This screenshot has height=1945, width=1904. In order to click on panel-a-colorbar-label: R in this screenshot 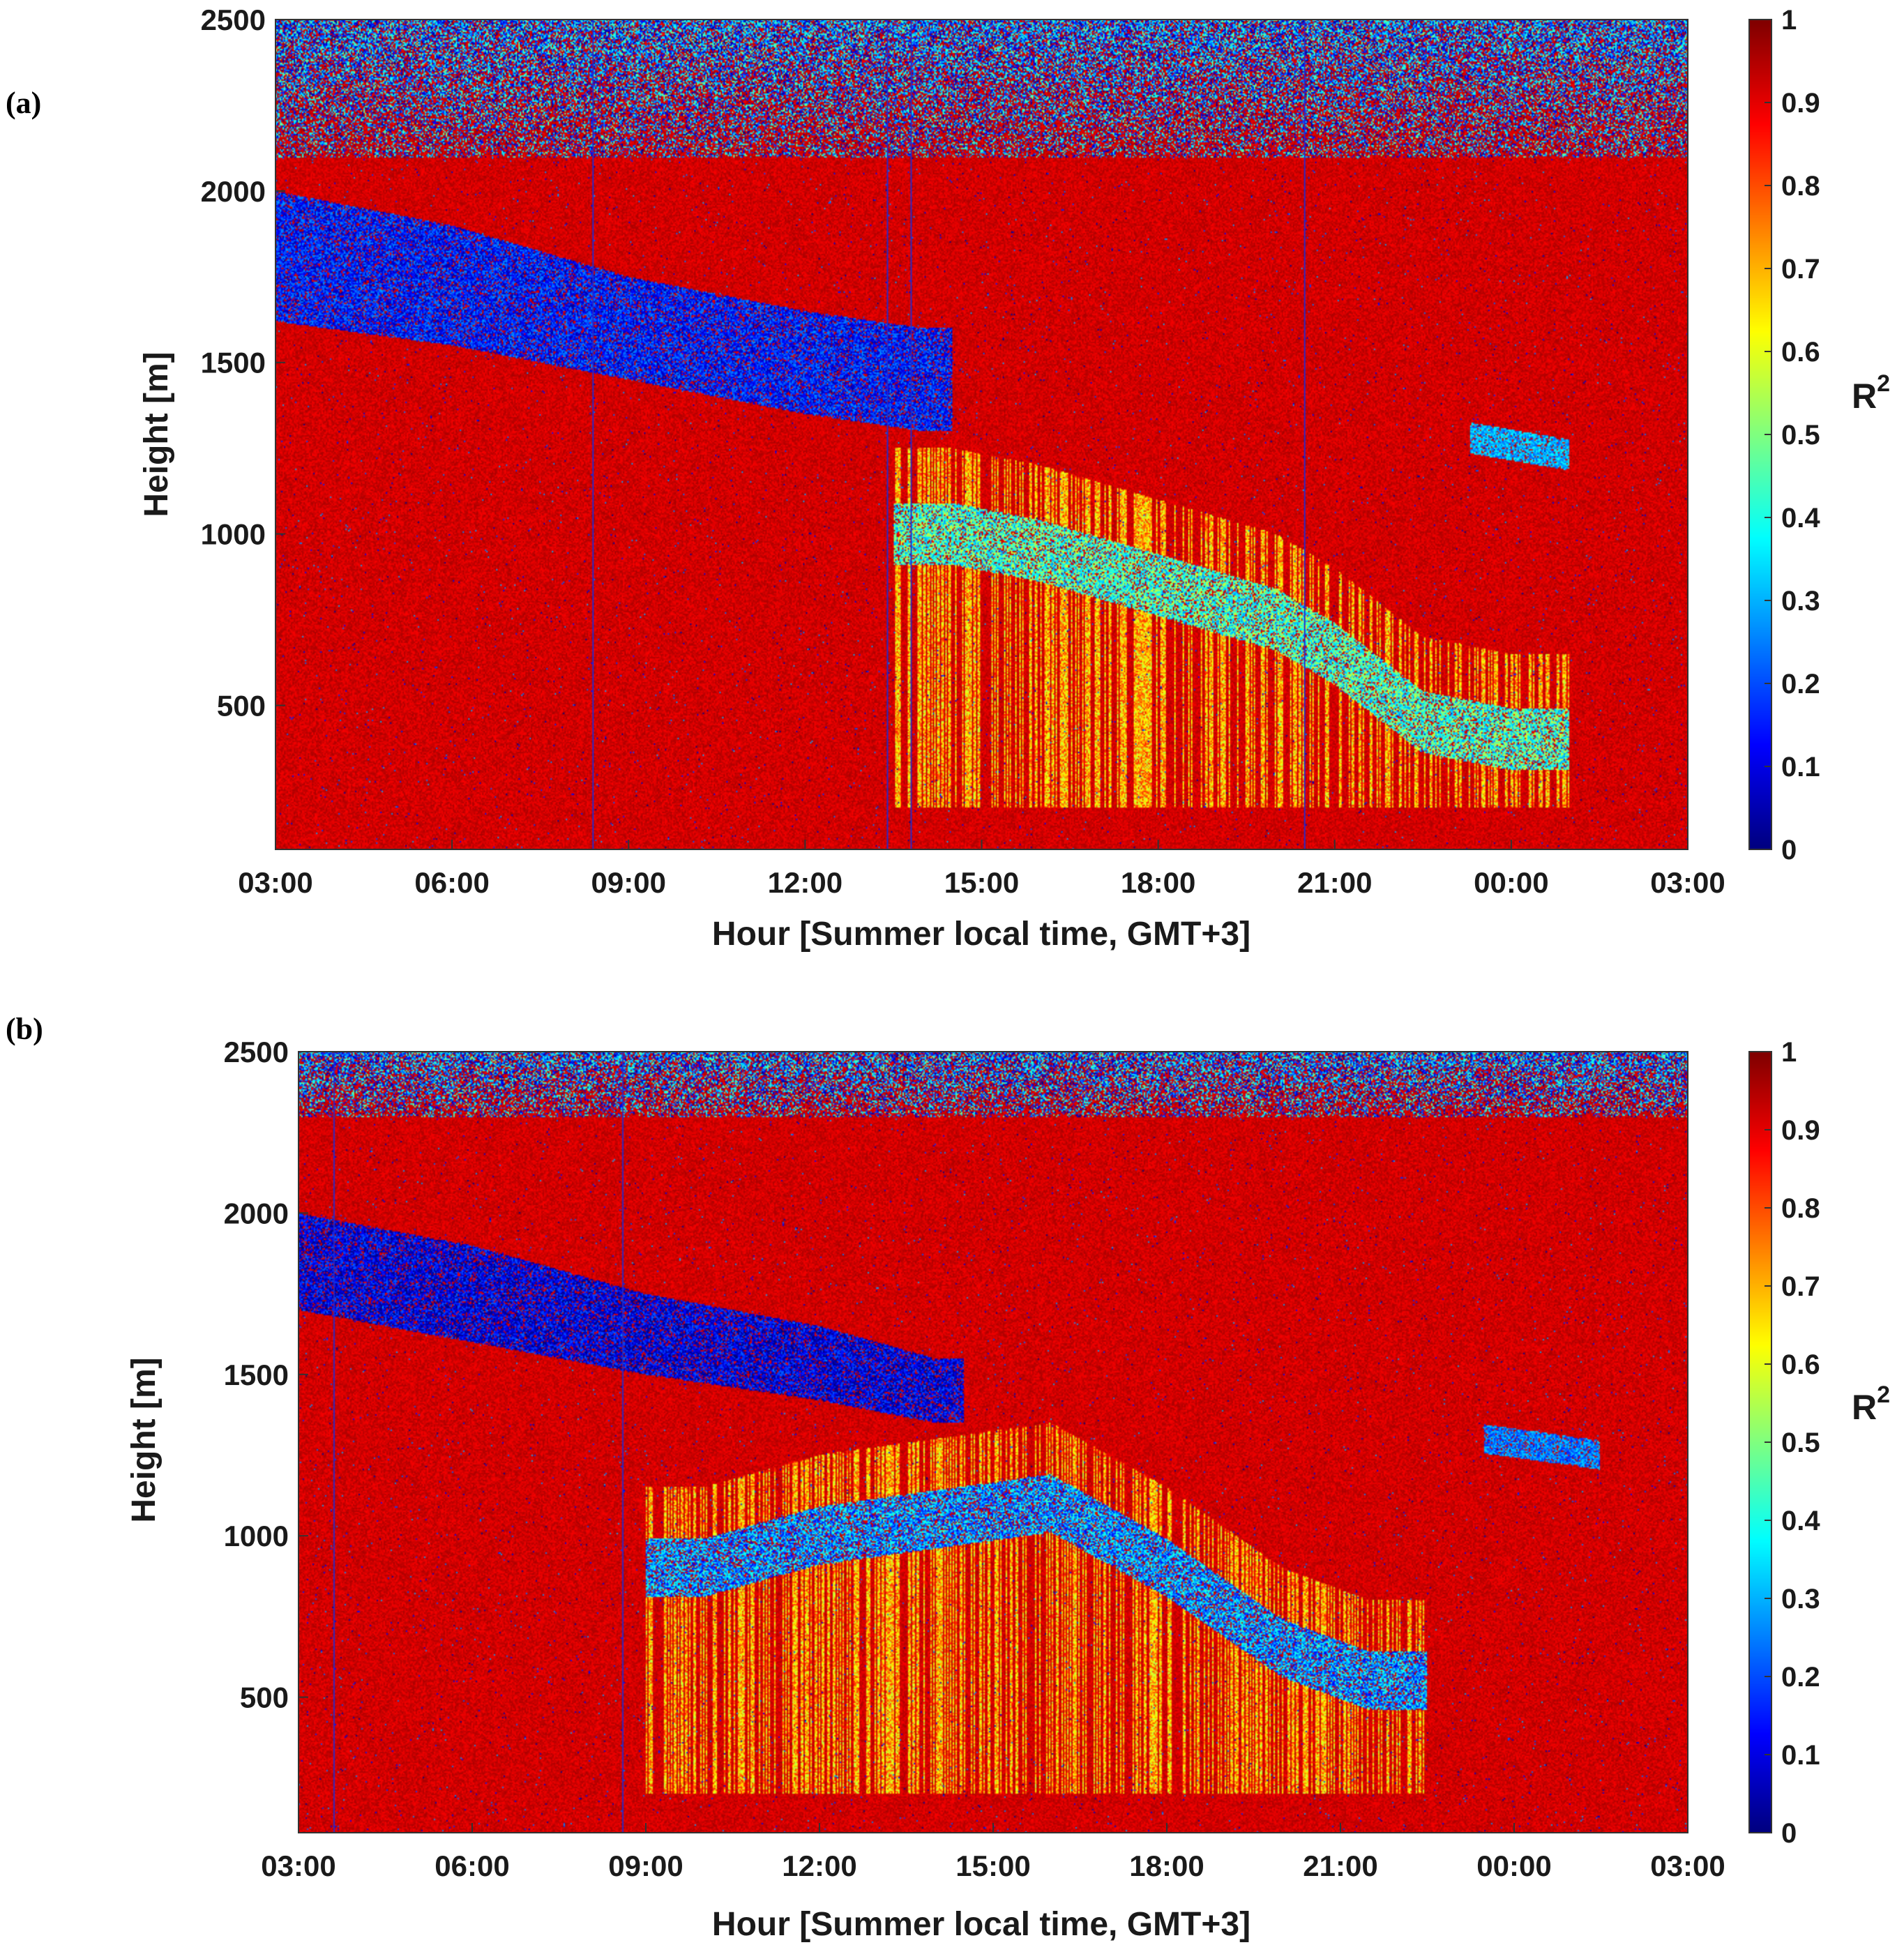, I will do `click(1864, 396)`.